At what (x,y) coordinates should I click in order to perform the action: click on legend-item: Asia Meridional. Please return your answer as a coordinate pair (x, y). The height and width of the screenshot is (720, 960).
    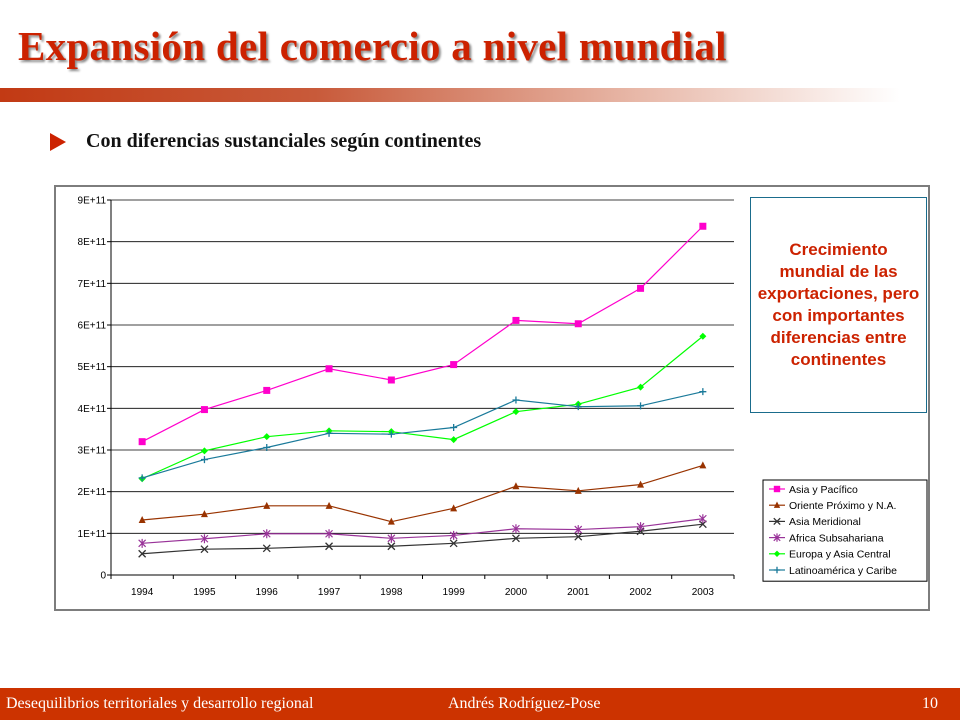
    Looking at the image, I should click on (815, 522).